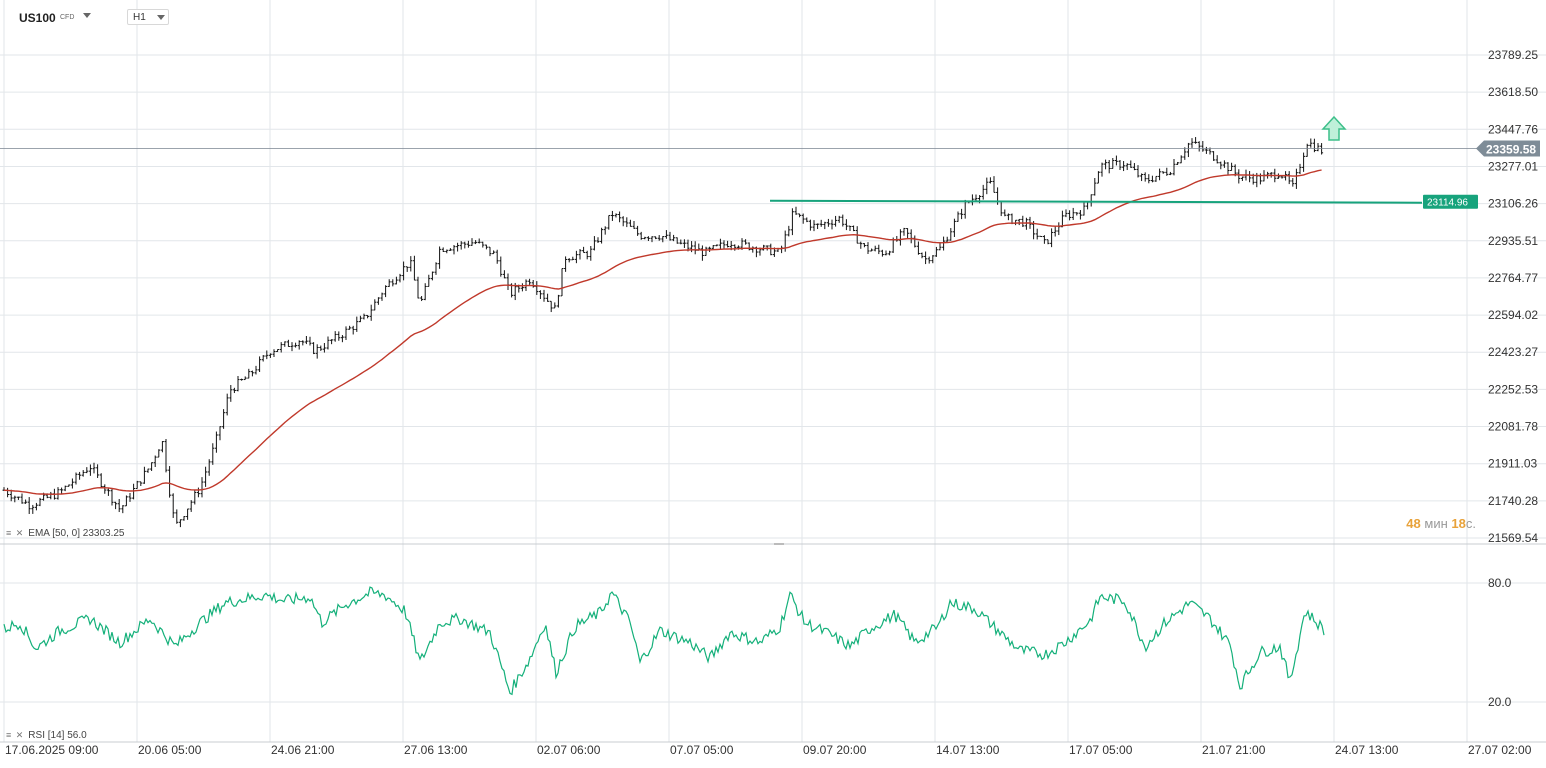 This screenshot has width=1546, height=768. What do you see at coordinates (15, 533) in the screenshot?
I see `ema-settings-close-icons: ≡ ✕` at bounding box center [15, 533].